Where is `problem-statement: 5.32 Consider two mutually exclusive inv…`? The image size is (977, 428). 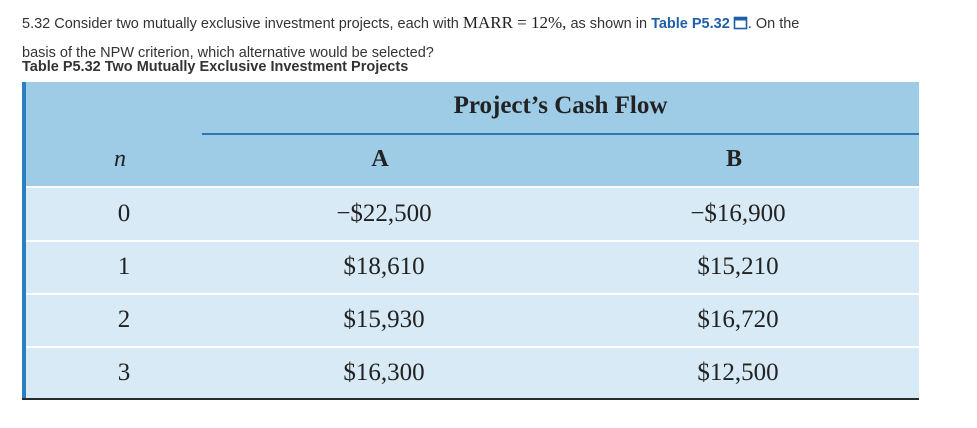
problem-statement: 5.32 Consider two mutually exclusive inv… is located at coordinates (487, 38).